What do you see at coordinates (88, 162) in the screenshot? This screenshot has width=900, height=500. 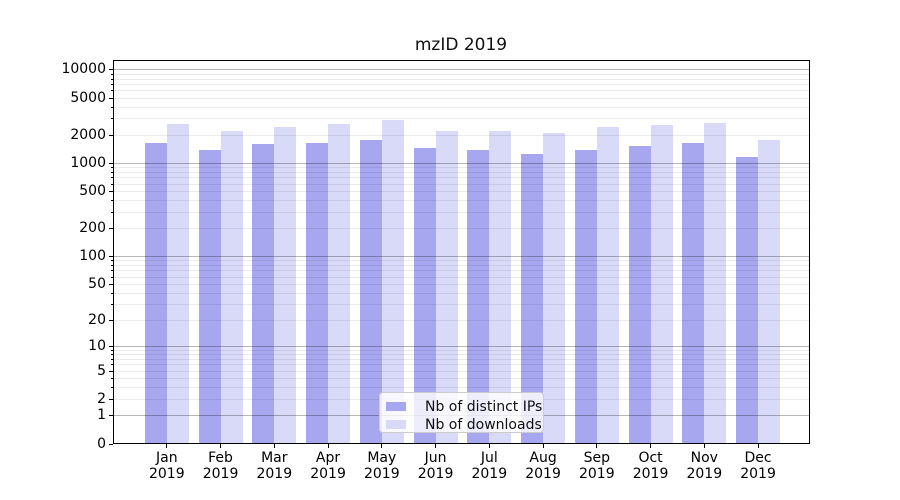 I see `y-tick-label: 1000` at bounding box center [88, 162].